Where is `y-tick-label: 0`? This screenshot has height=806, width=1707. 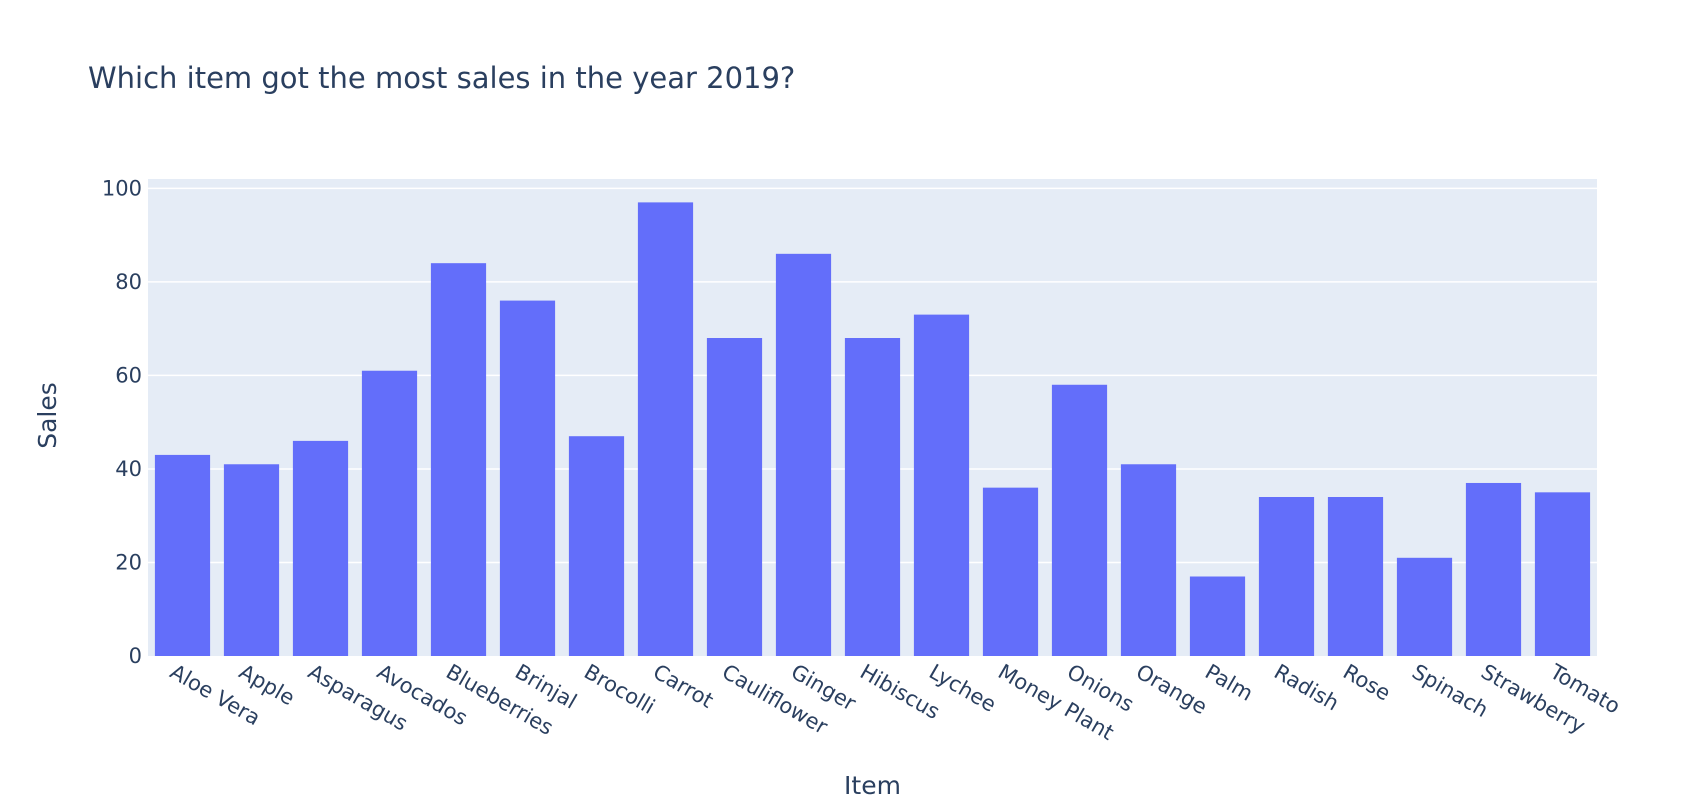 y-tick-label: 0 is located at coordinates (135, 656).